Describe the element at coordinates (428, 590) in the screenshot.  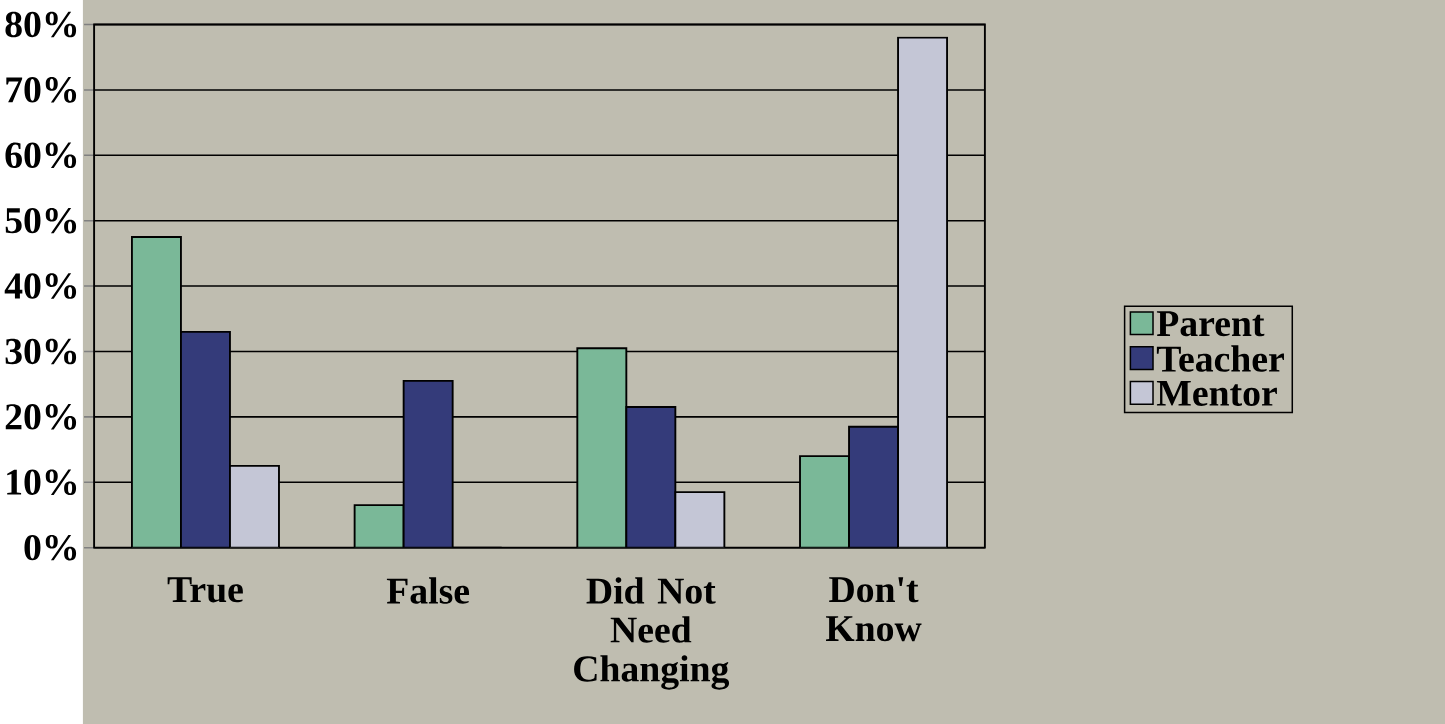
I see `x-tick-label: False` at that location.